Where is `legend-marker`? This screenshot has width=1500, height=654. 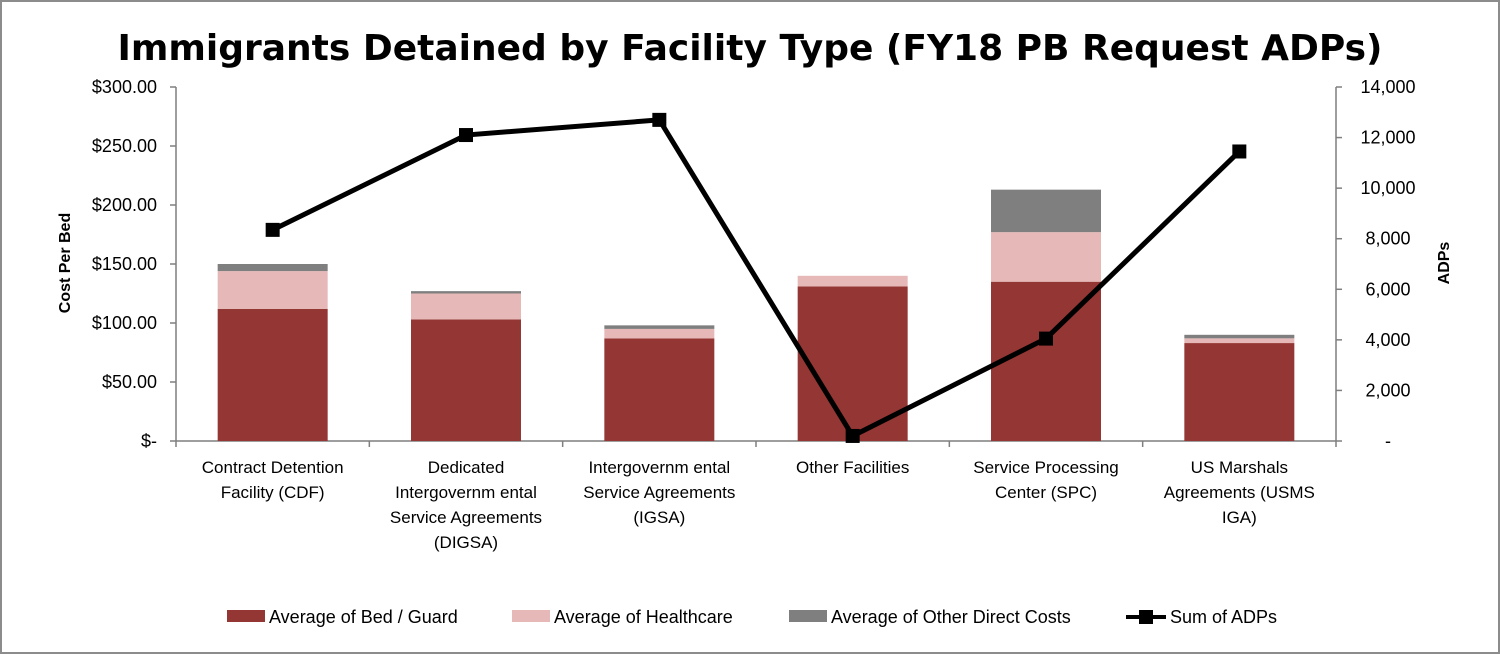
legend-marker is located at coordinates (1146, 617).